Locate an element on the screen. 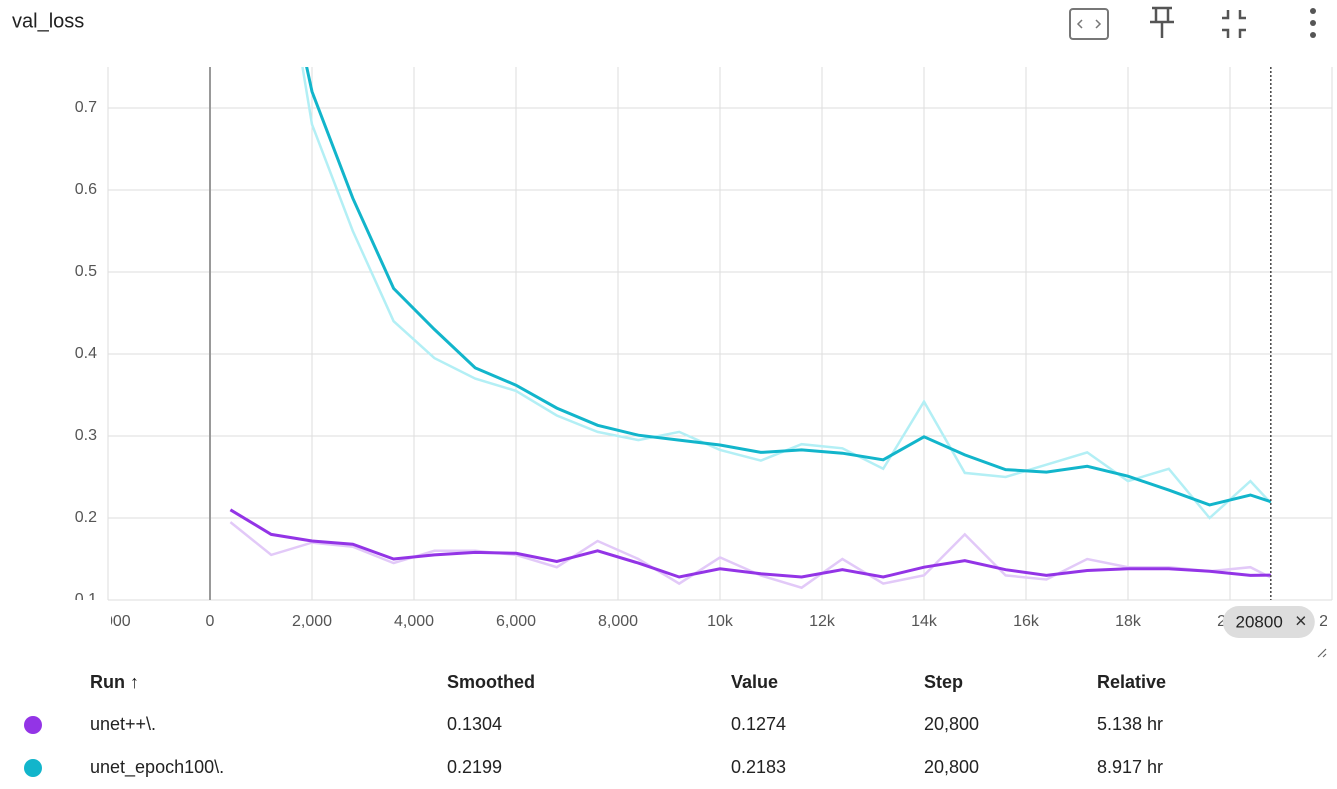  y-axis: 0.1 0.2 0.3 0.4 0.5 0.6 0.7 is located at coordinates (86, 353).